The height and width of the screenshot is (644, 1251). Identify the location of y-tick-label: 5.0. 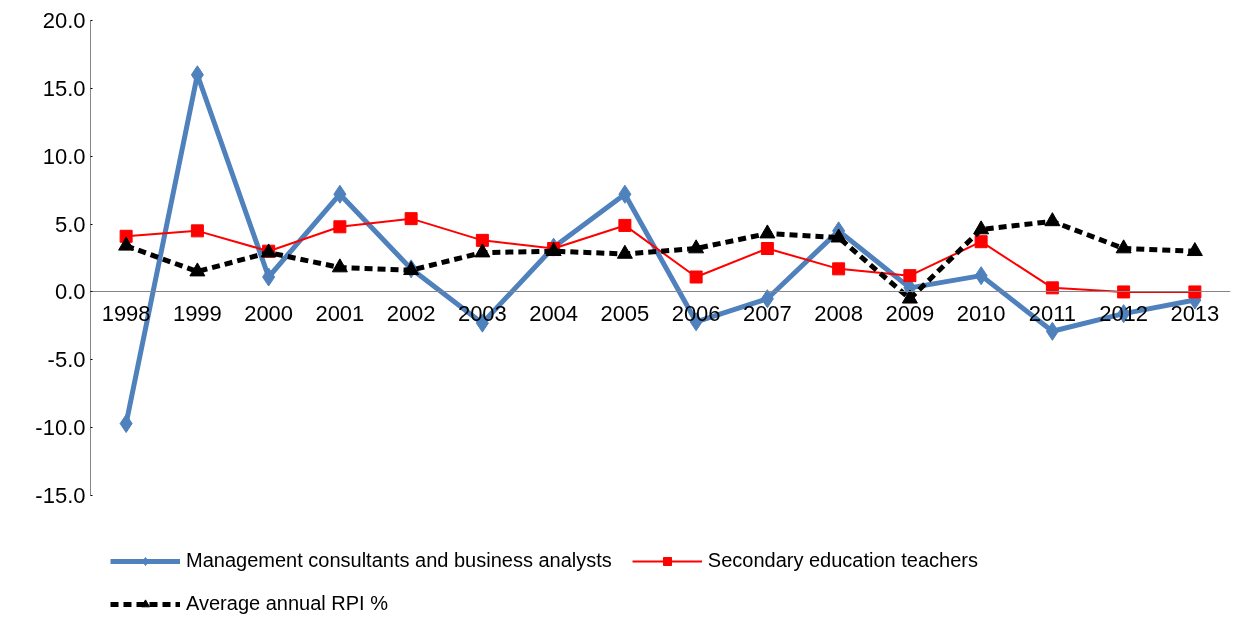
(70, 224).